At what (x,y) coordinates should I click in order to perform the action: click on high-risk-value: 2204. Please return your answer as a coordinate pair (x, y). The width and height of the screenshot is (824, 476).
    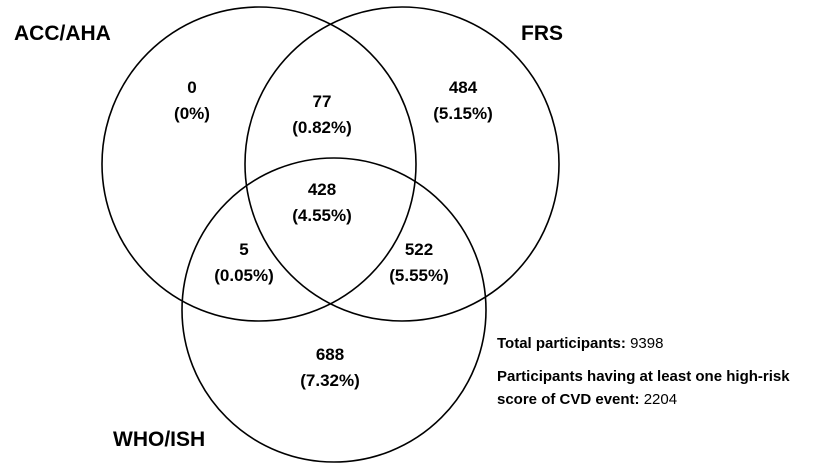
    Looking at the image, I should click on (660, 399).